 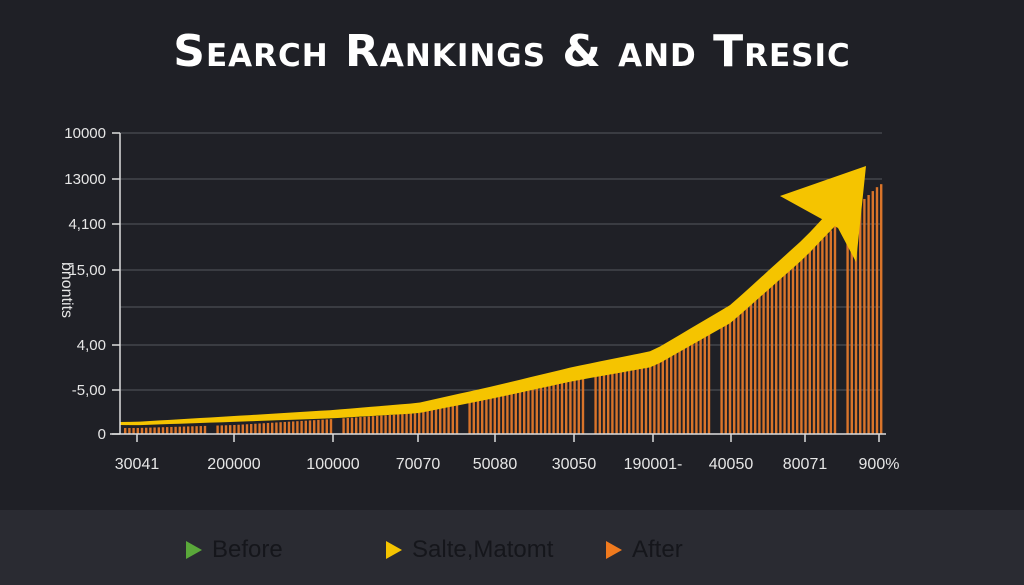 I want to click on y-tick-label: 15,00, so click(x=87, y=270).